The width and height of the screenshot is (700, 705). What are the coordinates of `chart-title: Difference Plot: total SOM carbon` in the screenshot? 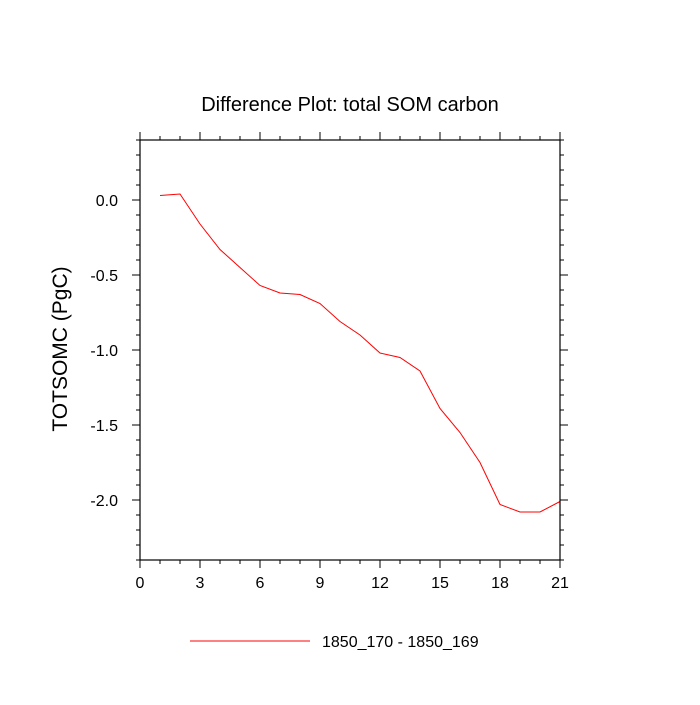 It's located at (350, 105).